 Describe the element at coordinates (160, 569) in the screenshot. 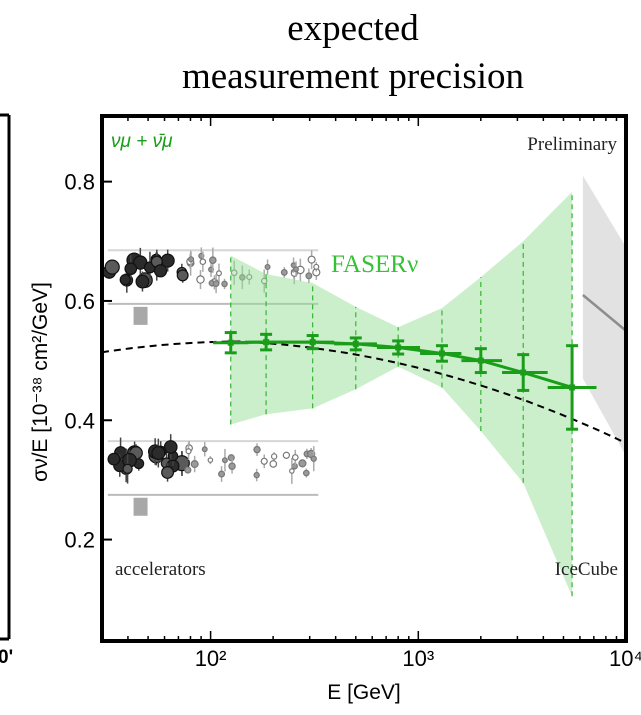

I see `accelerators-label: accelerators` at that location.